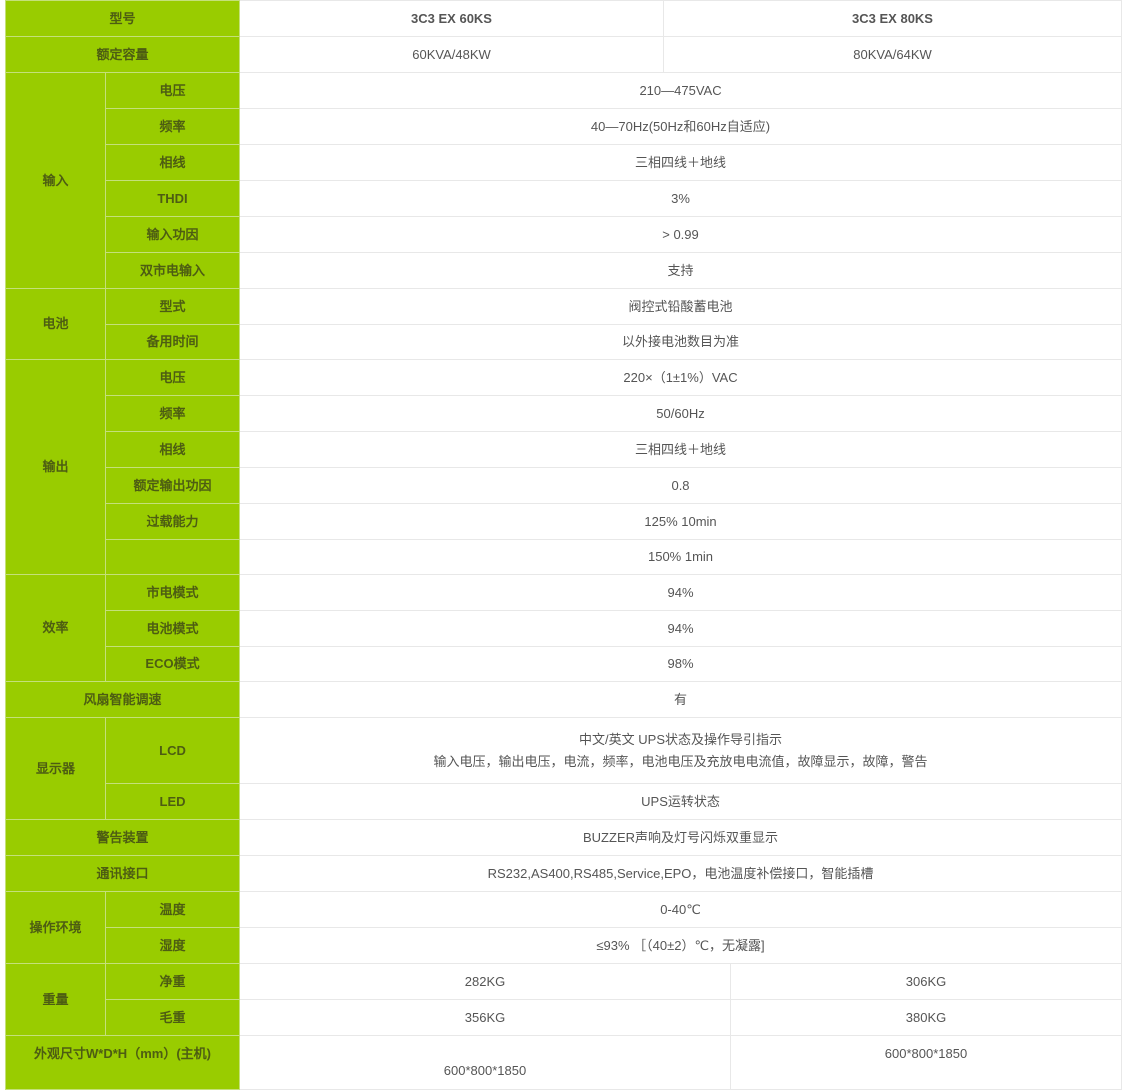  Describe the element at coordinates (172, 750) in the screenshot. I see `lcd-label: LCD` at that location.